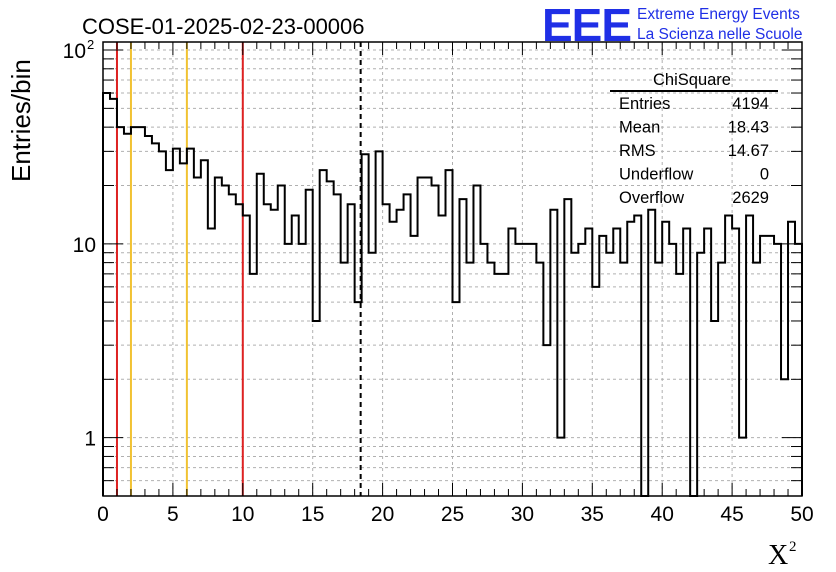  Describe the element at coordinates (242, 514) in the screenshot. I see `x-tick-label: 10` at that location.